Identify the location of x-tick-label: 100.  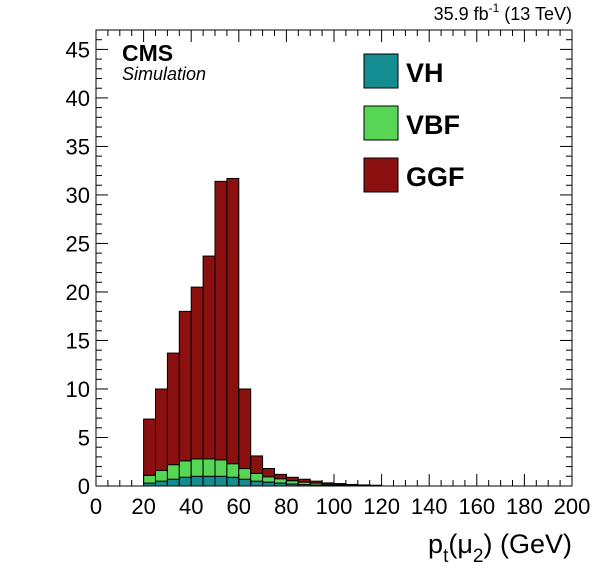
(334, 506).